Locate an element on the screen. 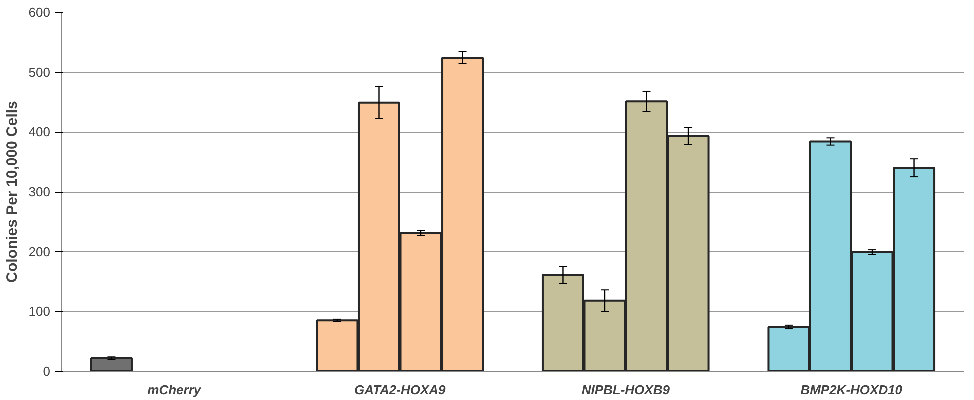 The image size is (974, 400). y-axis-title: Colonies Per 10,000 Cells is located at coordinates (12, 192).